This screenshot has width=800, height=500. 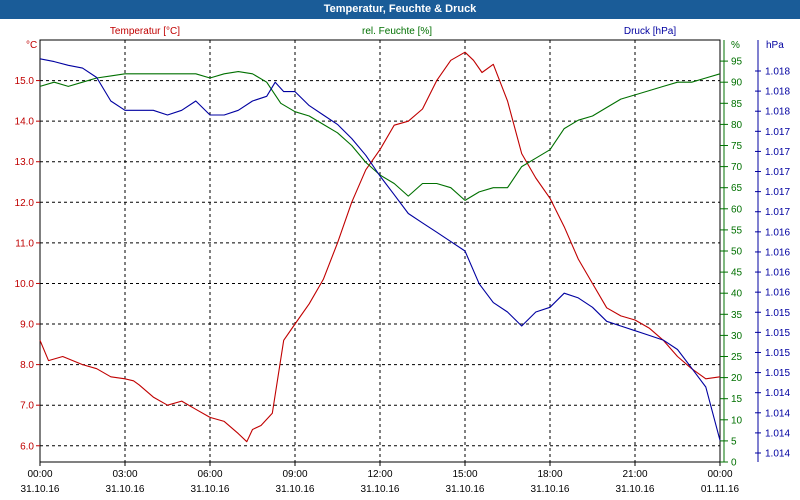 I want to click on temperature-unit-label: °C, so click(x=31, y=45).